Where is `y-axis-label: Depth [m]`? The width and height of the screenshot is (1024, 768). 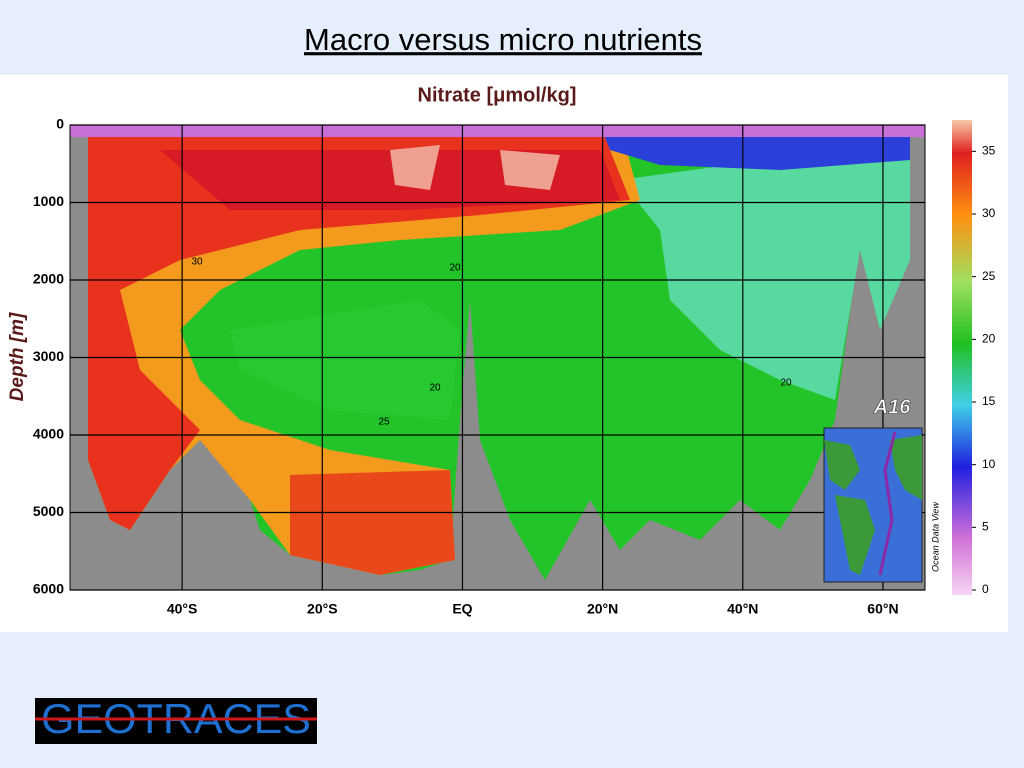
y-axis-label: Depth [m] is located at coordinates (17, 356).